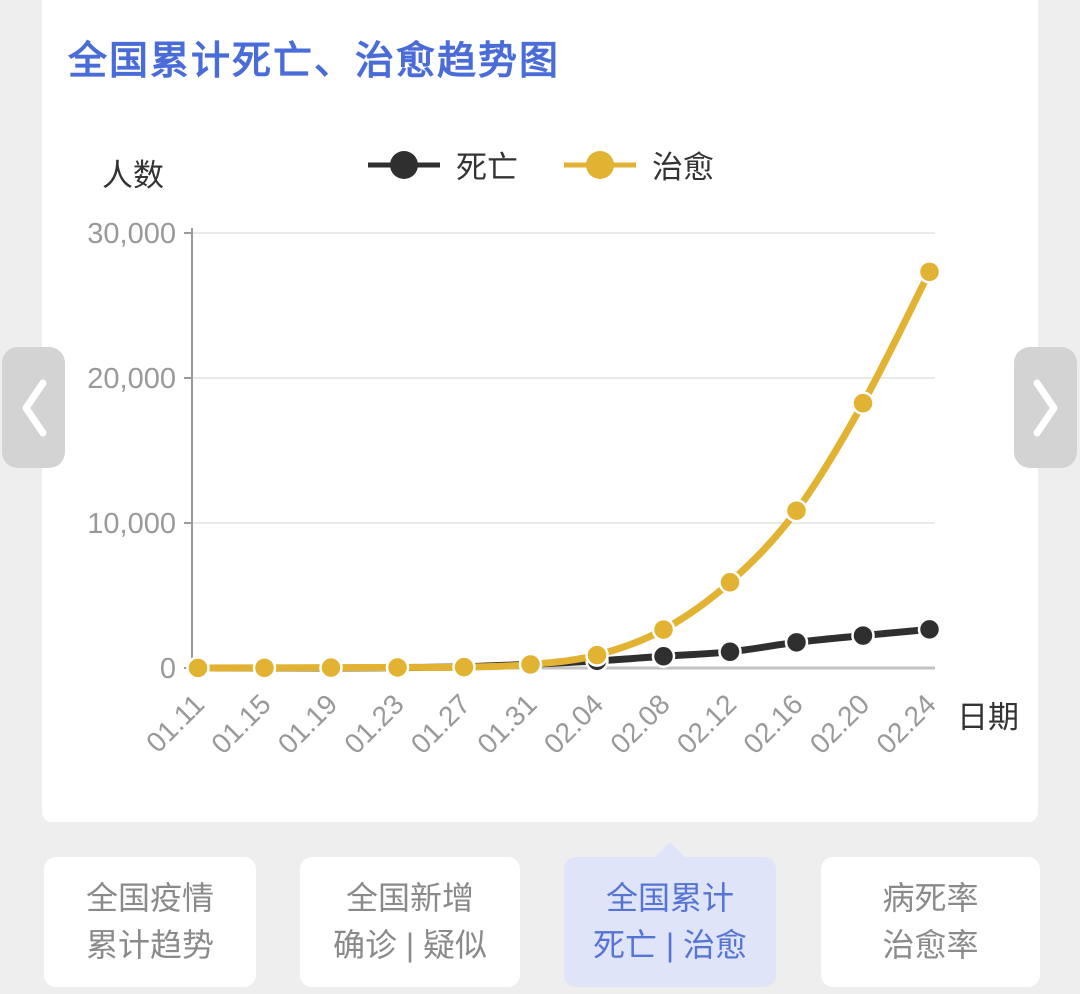 Image resolution: width=1080 pixels, height=994 pixels. I want to click on legend-label: 治愈, so click(683, 167).